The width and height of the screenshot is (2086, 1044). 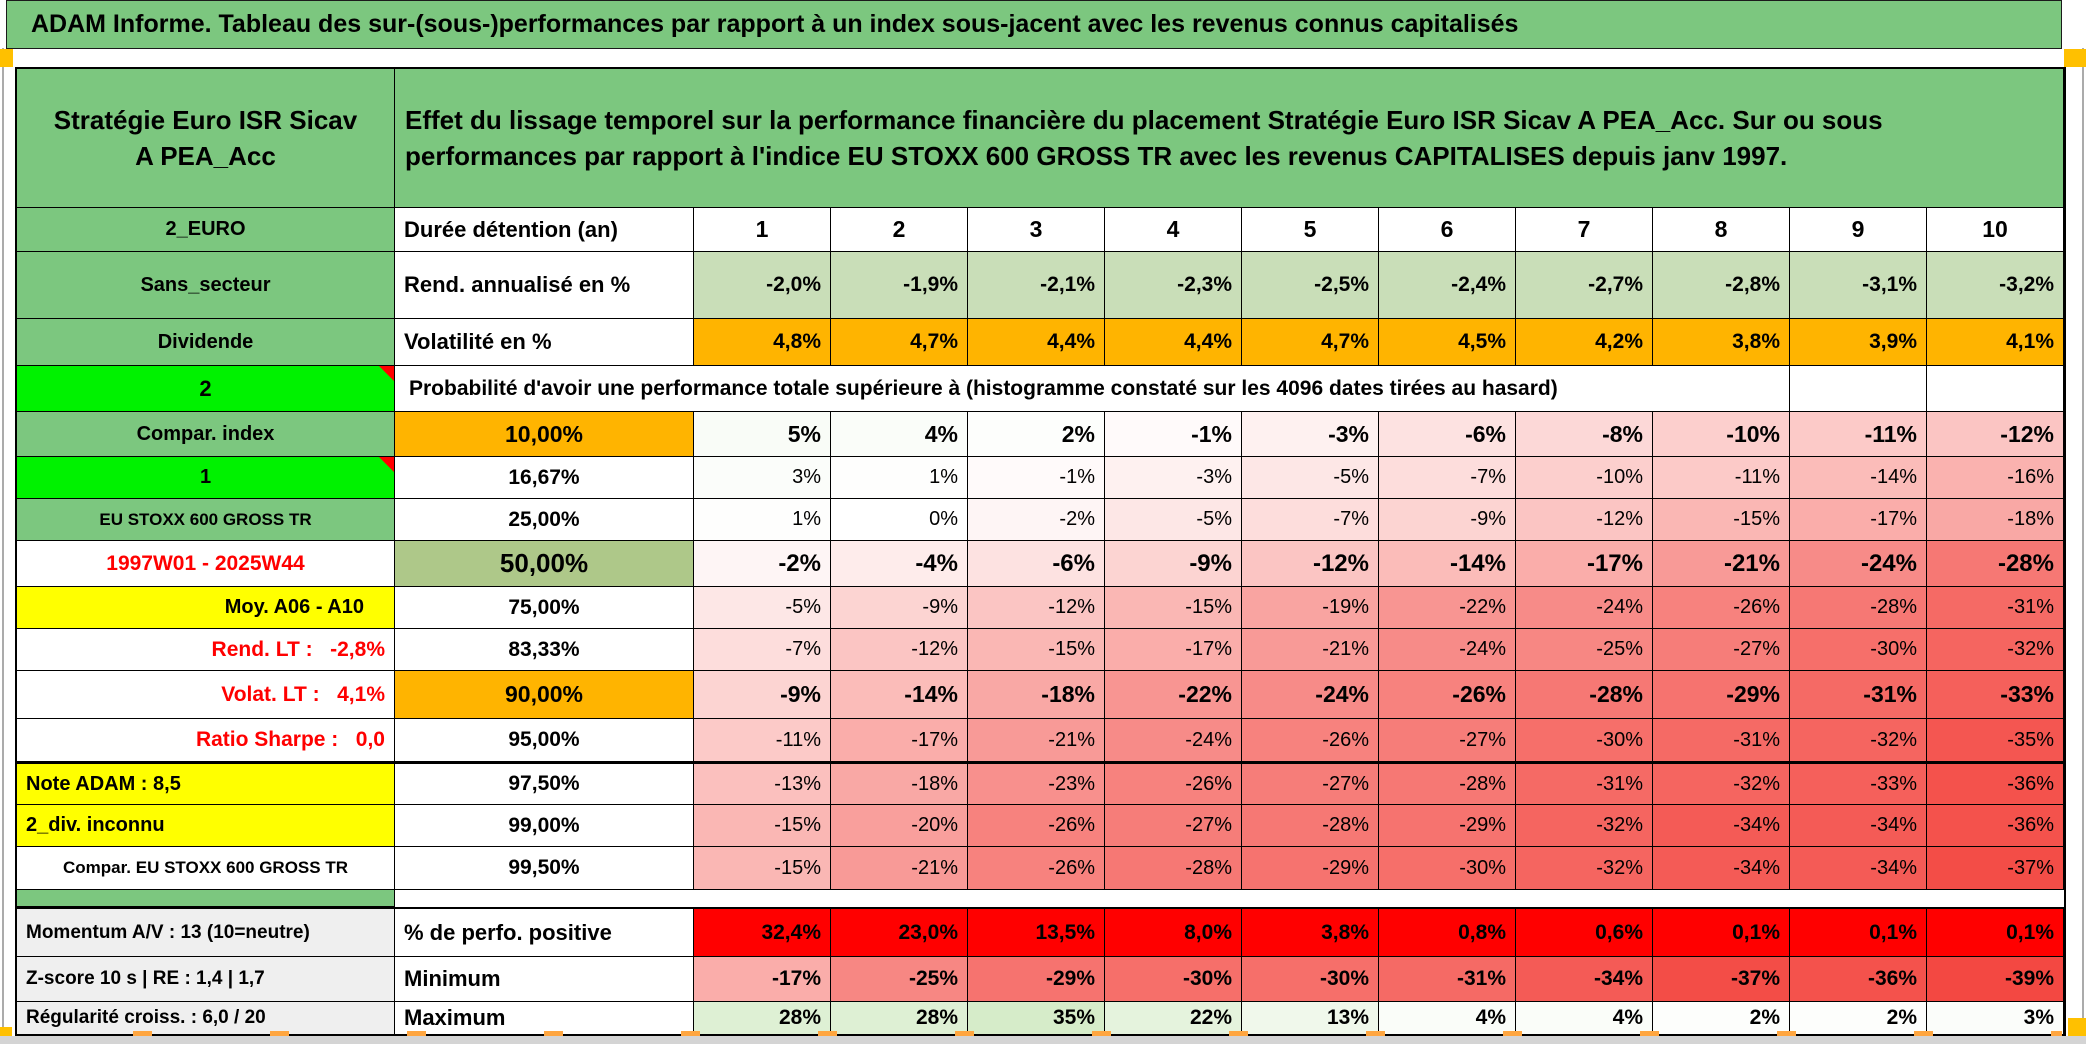 I want to click on quantile-cell-2500: 25,00%, so click(x=544, y=520).